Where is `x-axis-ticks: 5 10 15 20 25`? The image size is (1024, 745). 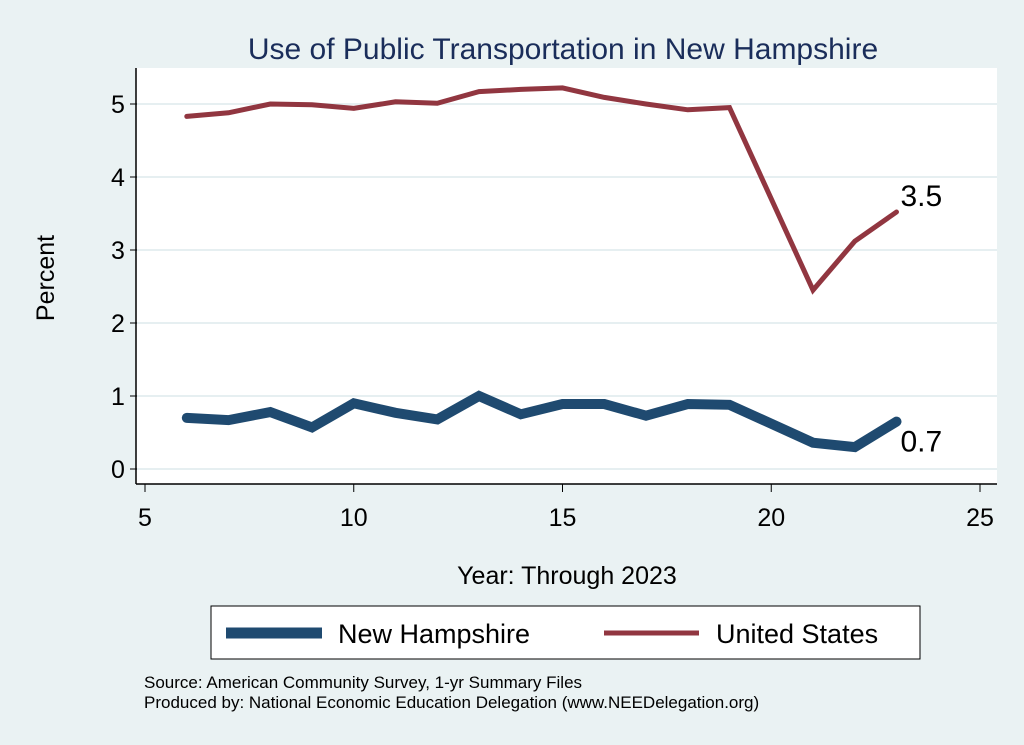
x-axis-ticks: 5 10 15 20 25 is located at coordinates (566, 508).